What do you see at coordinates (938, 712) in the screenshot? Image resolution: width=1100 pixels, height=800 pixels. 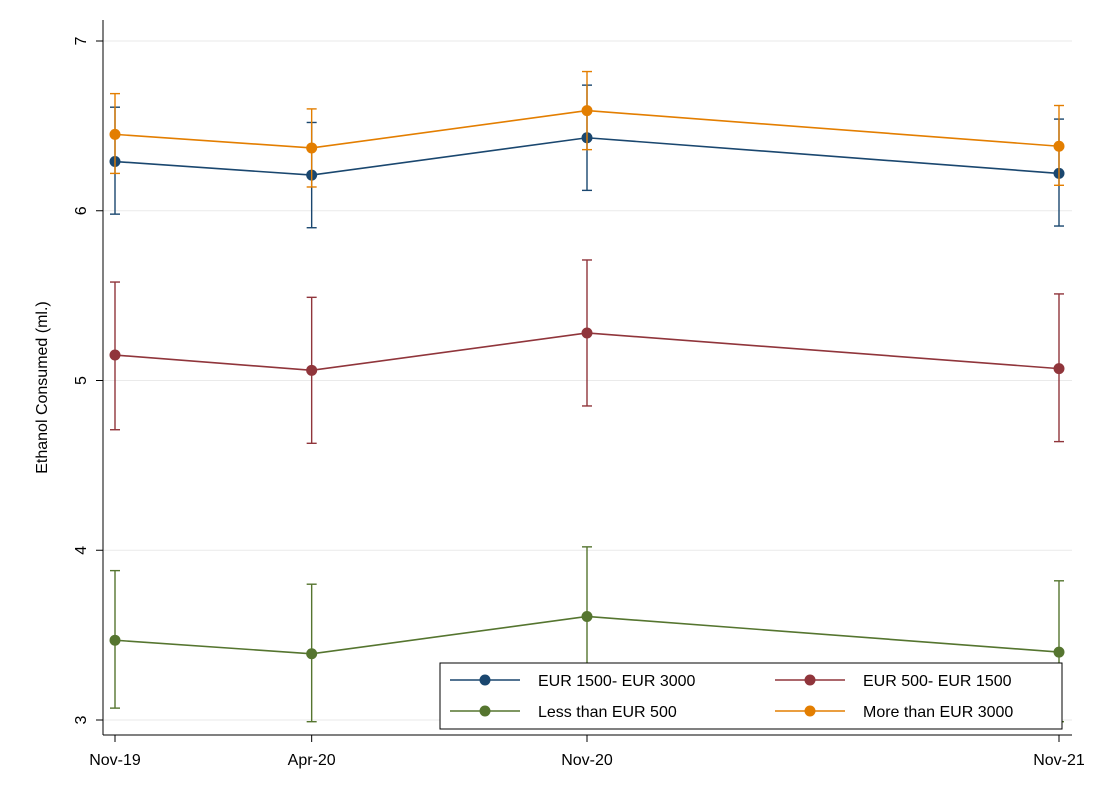 I see `legend-label: More than EUR 3000` at bounding box center [938, 712].